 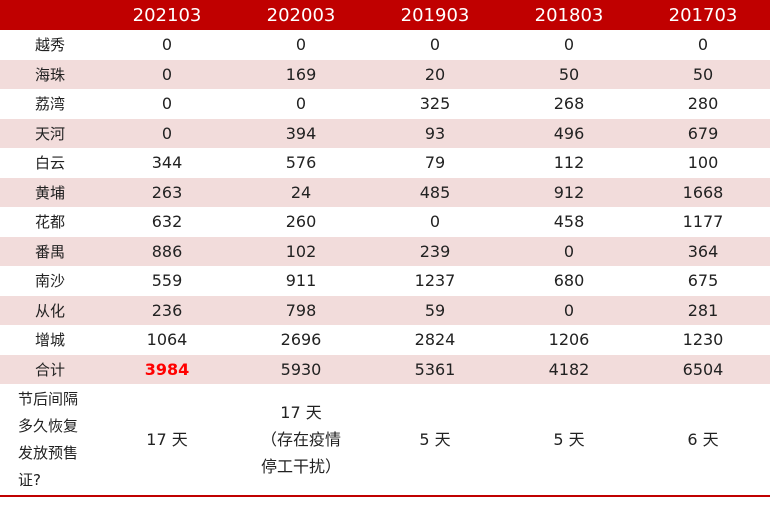 I want to click on cell: 485, so click(x=435, y=192).